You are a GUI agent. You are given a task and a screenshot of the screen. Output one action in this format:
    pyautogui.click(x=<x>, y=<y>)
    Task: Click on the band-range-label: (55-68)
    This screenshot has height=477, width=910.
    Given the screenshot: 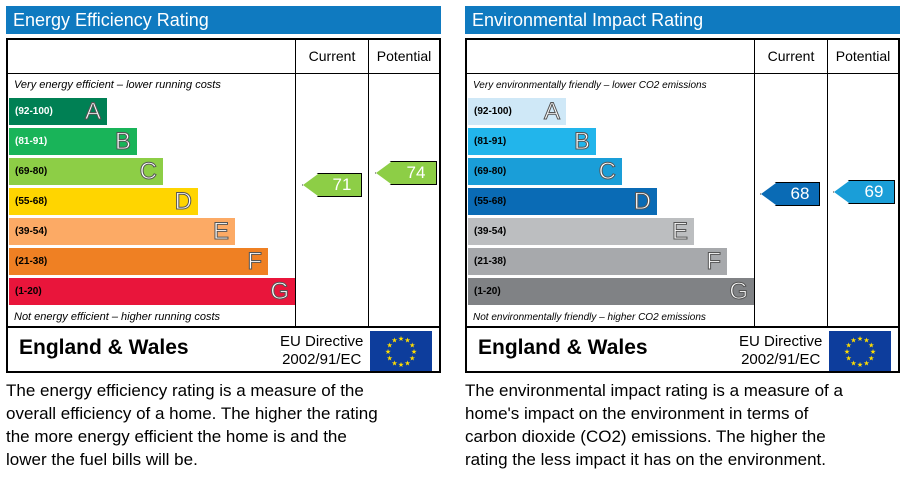 What is the action you would take?
    pyautogui.click(x=31, y=201)
    